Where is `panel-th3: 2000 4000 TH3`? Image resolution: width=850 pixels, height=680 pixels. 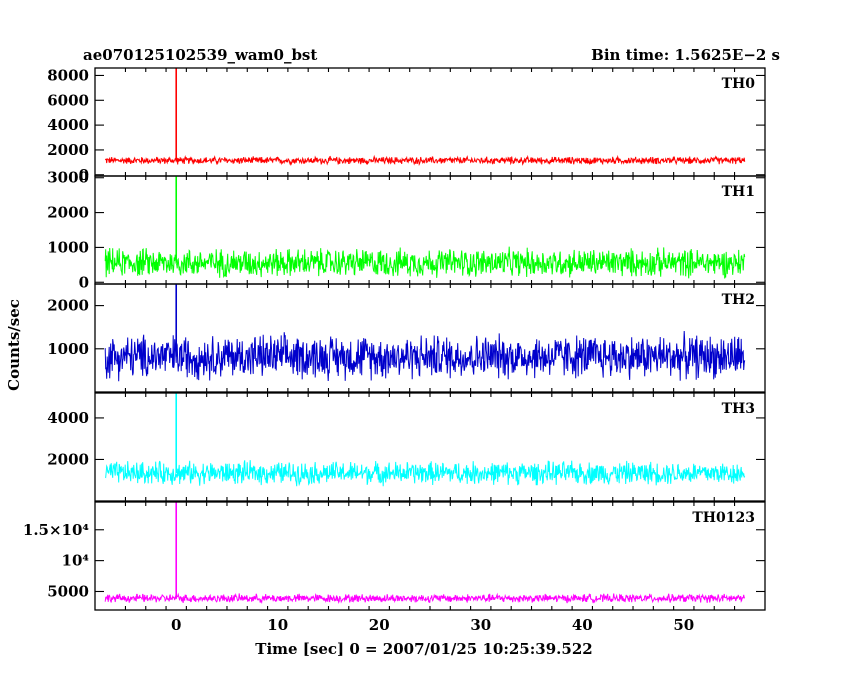 panel-th3: 2000 4000 TH3 is located at coordinates (406, 447).